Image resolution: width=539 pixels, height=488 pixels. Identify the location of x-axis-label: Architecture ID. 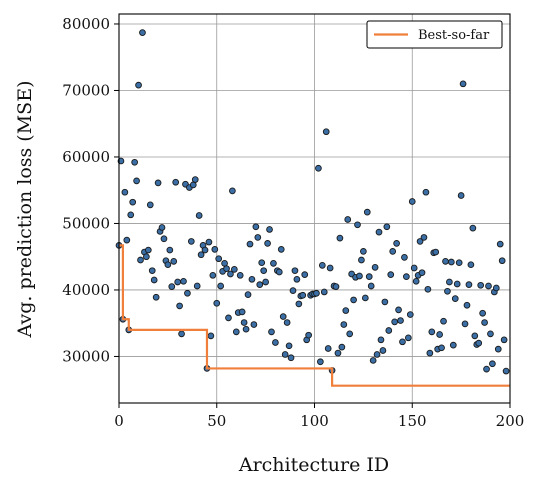
(313, 465).